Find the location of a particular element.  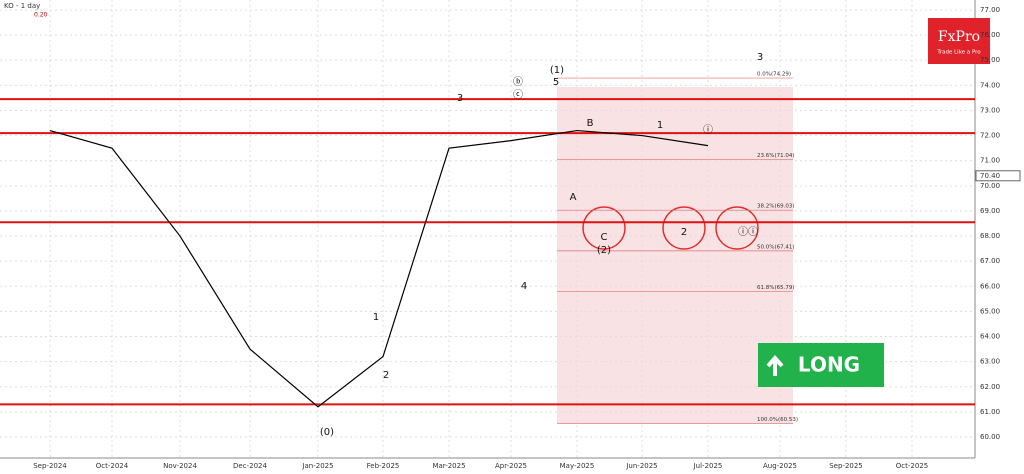

x-tick-label: Mar-2025 is located at coordinates (448, 466).